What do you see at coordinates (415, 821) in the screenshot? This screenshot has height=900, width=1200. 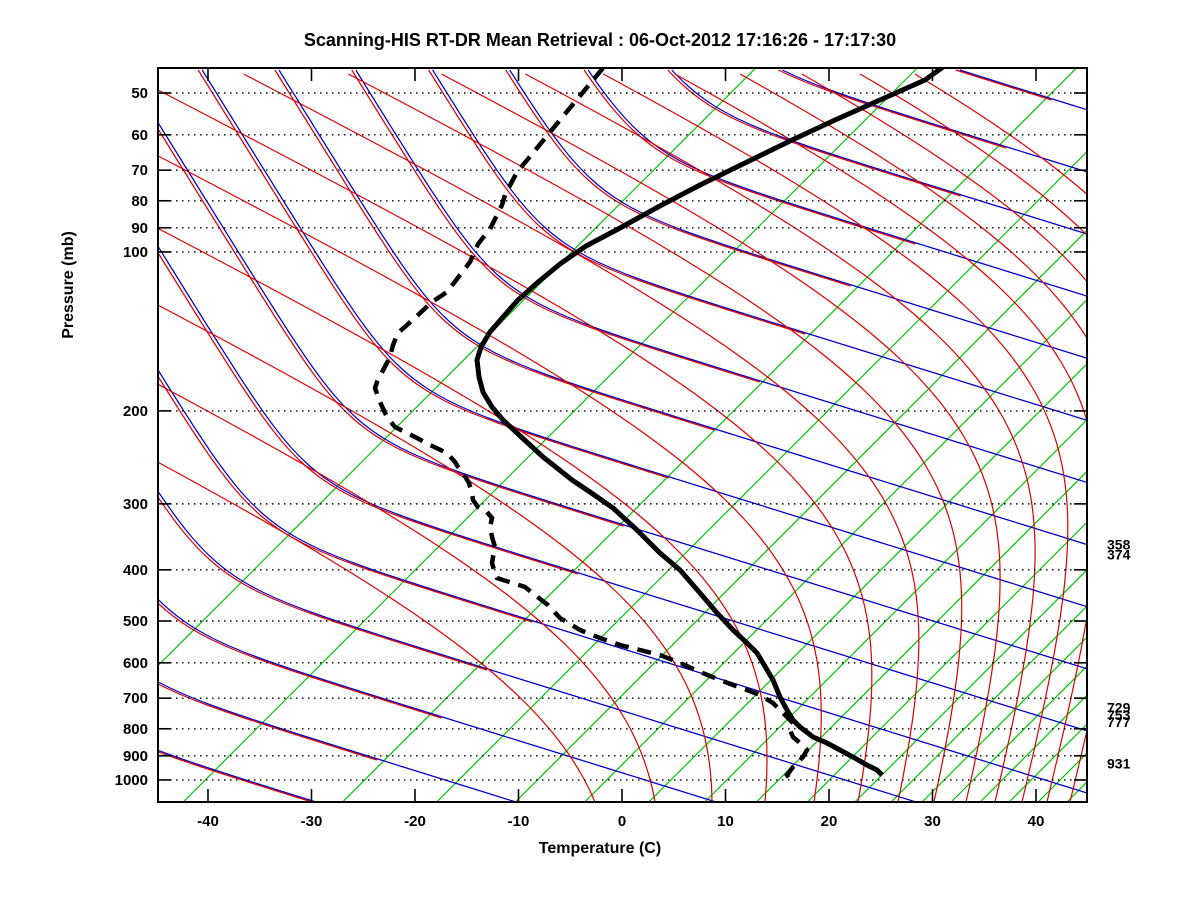 I see `temperature-tick-label: -20` at bounding box center [415, 821].